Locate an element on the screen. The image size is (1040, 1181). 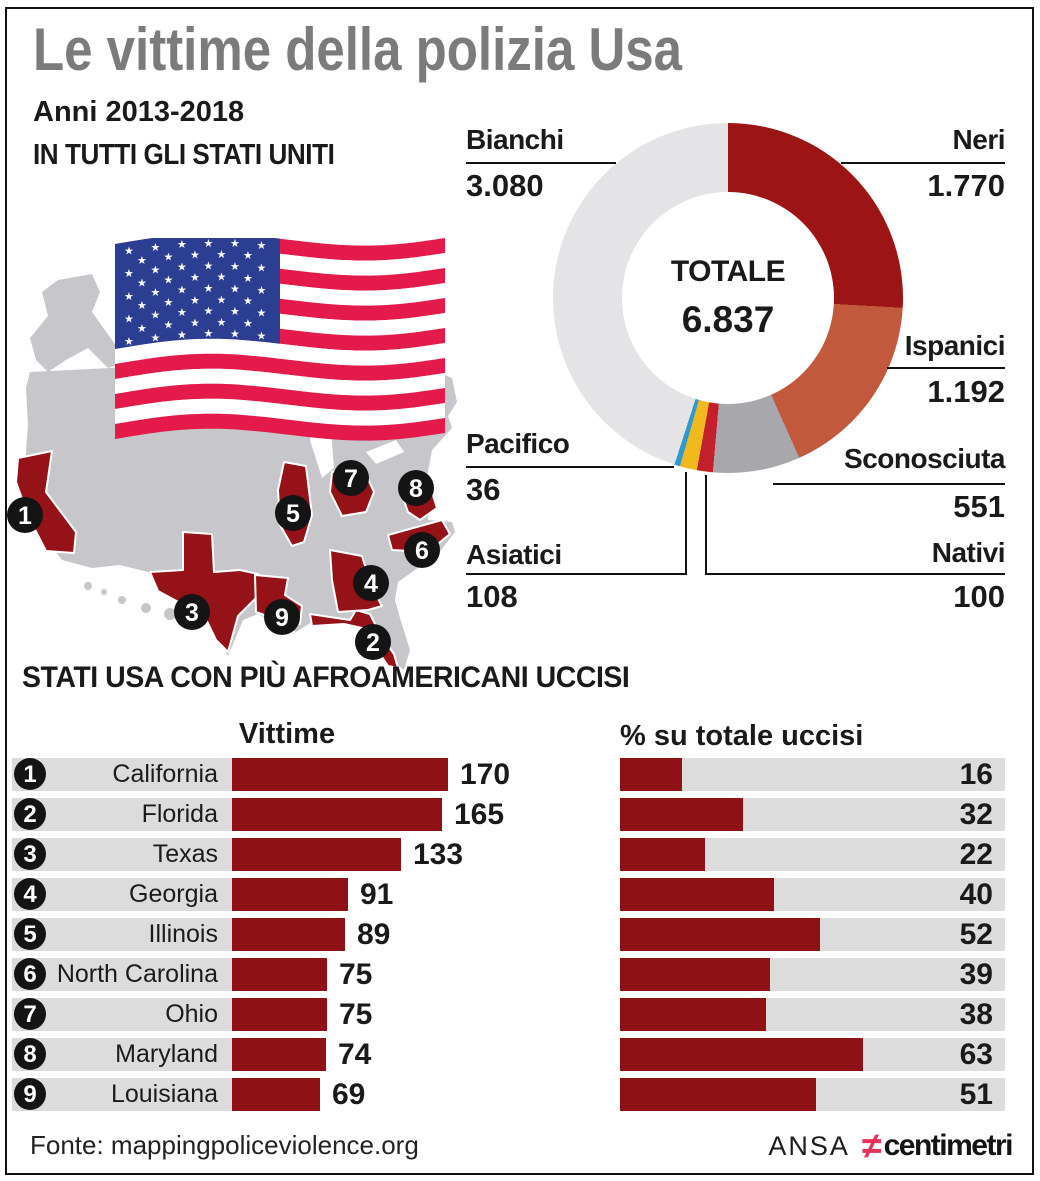
victims-value: 165 is located at coordinates (479, 814).